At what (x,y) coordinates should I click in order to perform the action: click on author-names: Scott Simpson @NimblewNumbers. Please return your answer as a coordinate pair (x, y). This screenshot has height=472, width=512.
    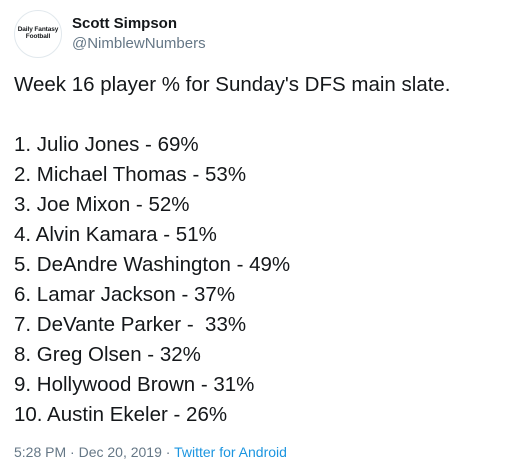
    Looking at the image, I should click on (139, 34).